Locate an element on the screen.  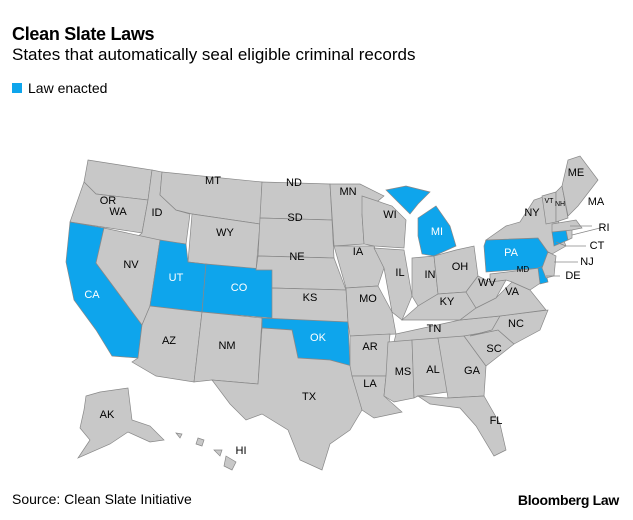
label-ID: ID is located at coordinates (157, 213).